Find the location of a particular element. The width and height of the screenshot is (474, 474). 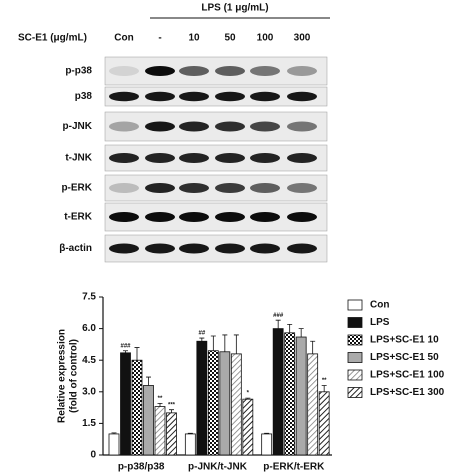

y-tick-label: 1.5 is located at coordinates (89, 423).